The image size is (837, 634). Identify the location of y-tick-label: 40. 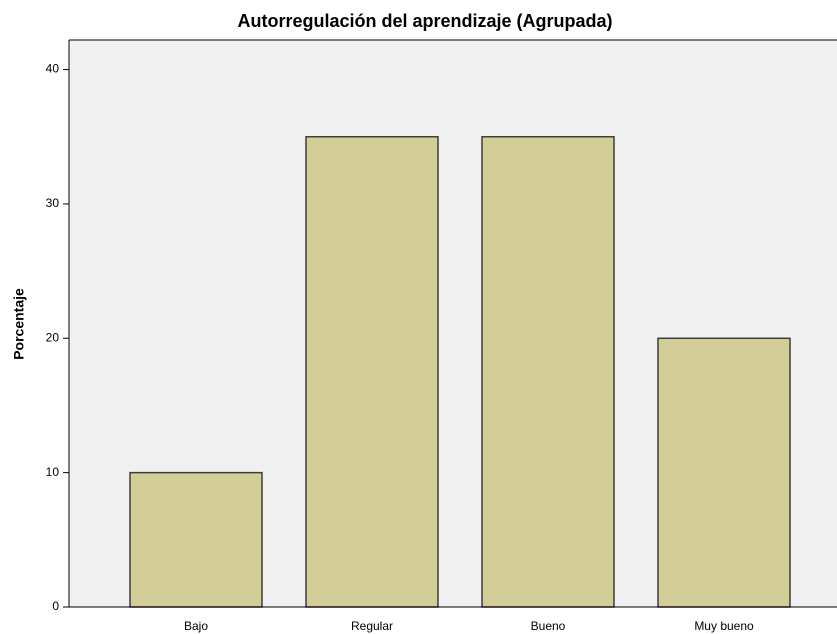
(53, 69).